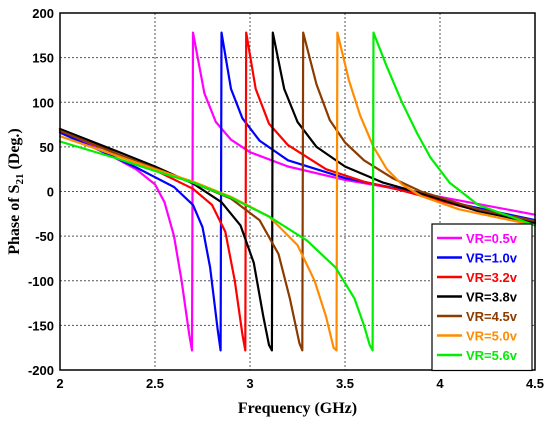  I want to click on legend-label: VR=3.2v, so click(492, 277).